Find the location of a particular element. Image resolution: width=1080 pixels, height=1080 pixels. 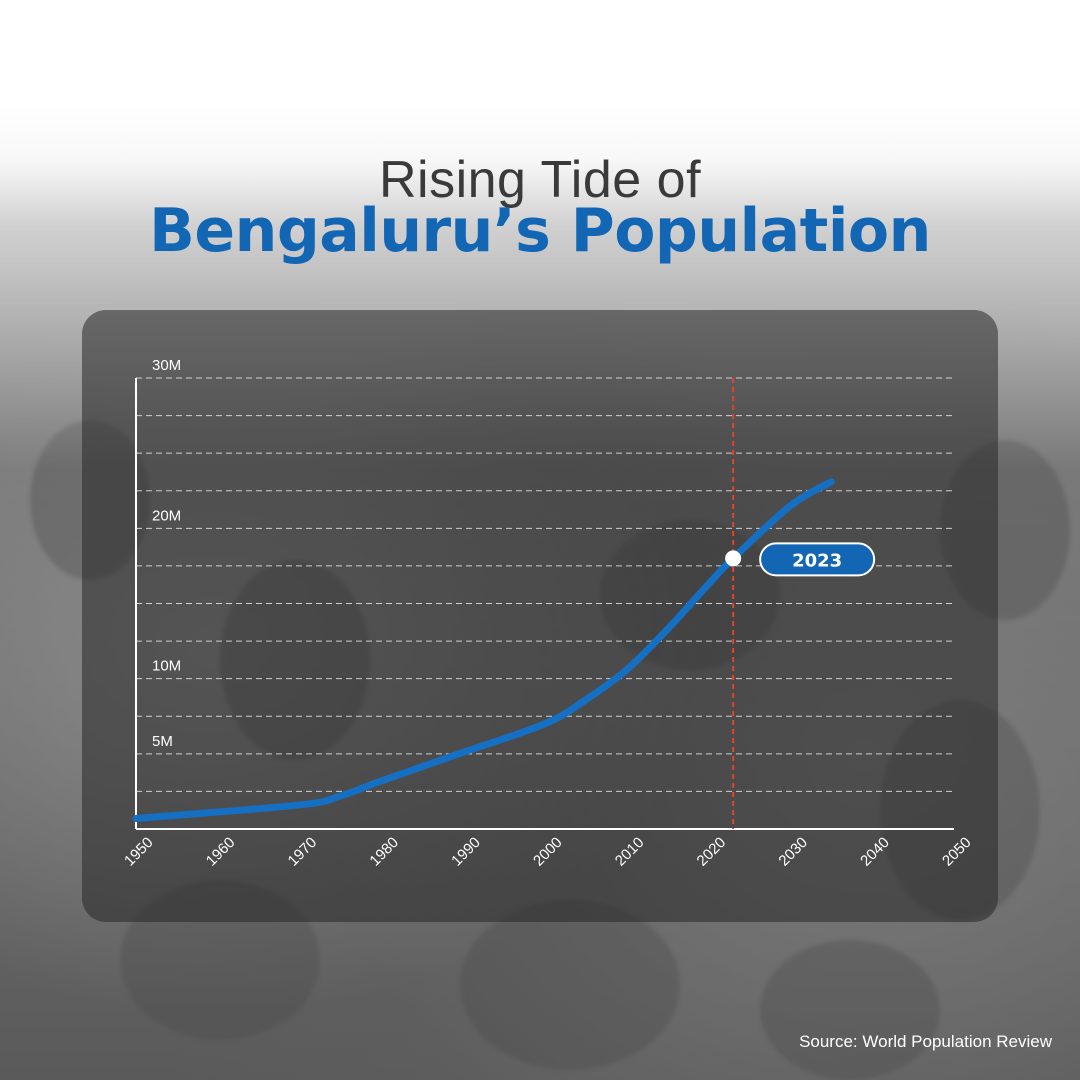

y-tick-label: 5M is located at coordinates (162, 741).